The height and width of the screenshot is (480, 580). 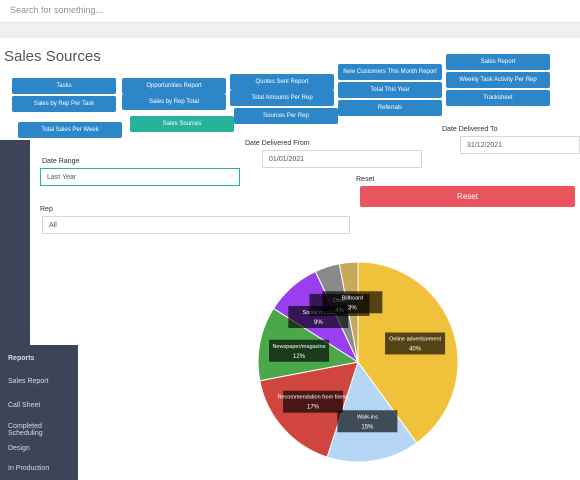 What do you see at coordinates (318, 323) in the screenshot?
I see `slice-value-label: 9%` at bounding box center [318, 323].